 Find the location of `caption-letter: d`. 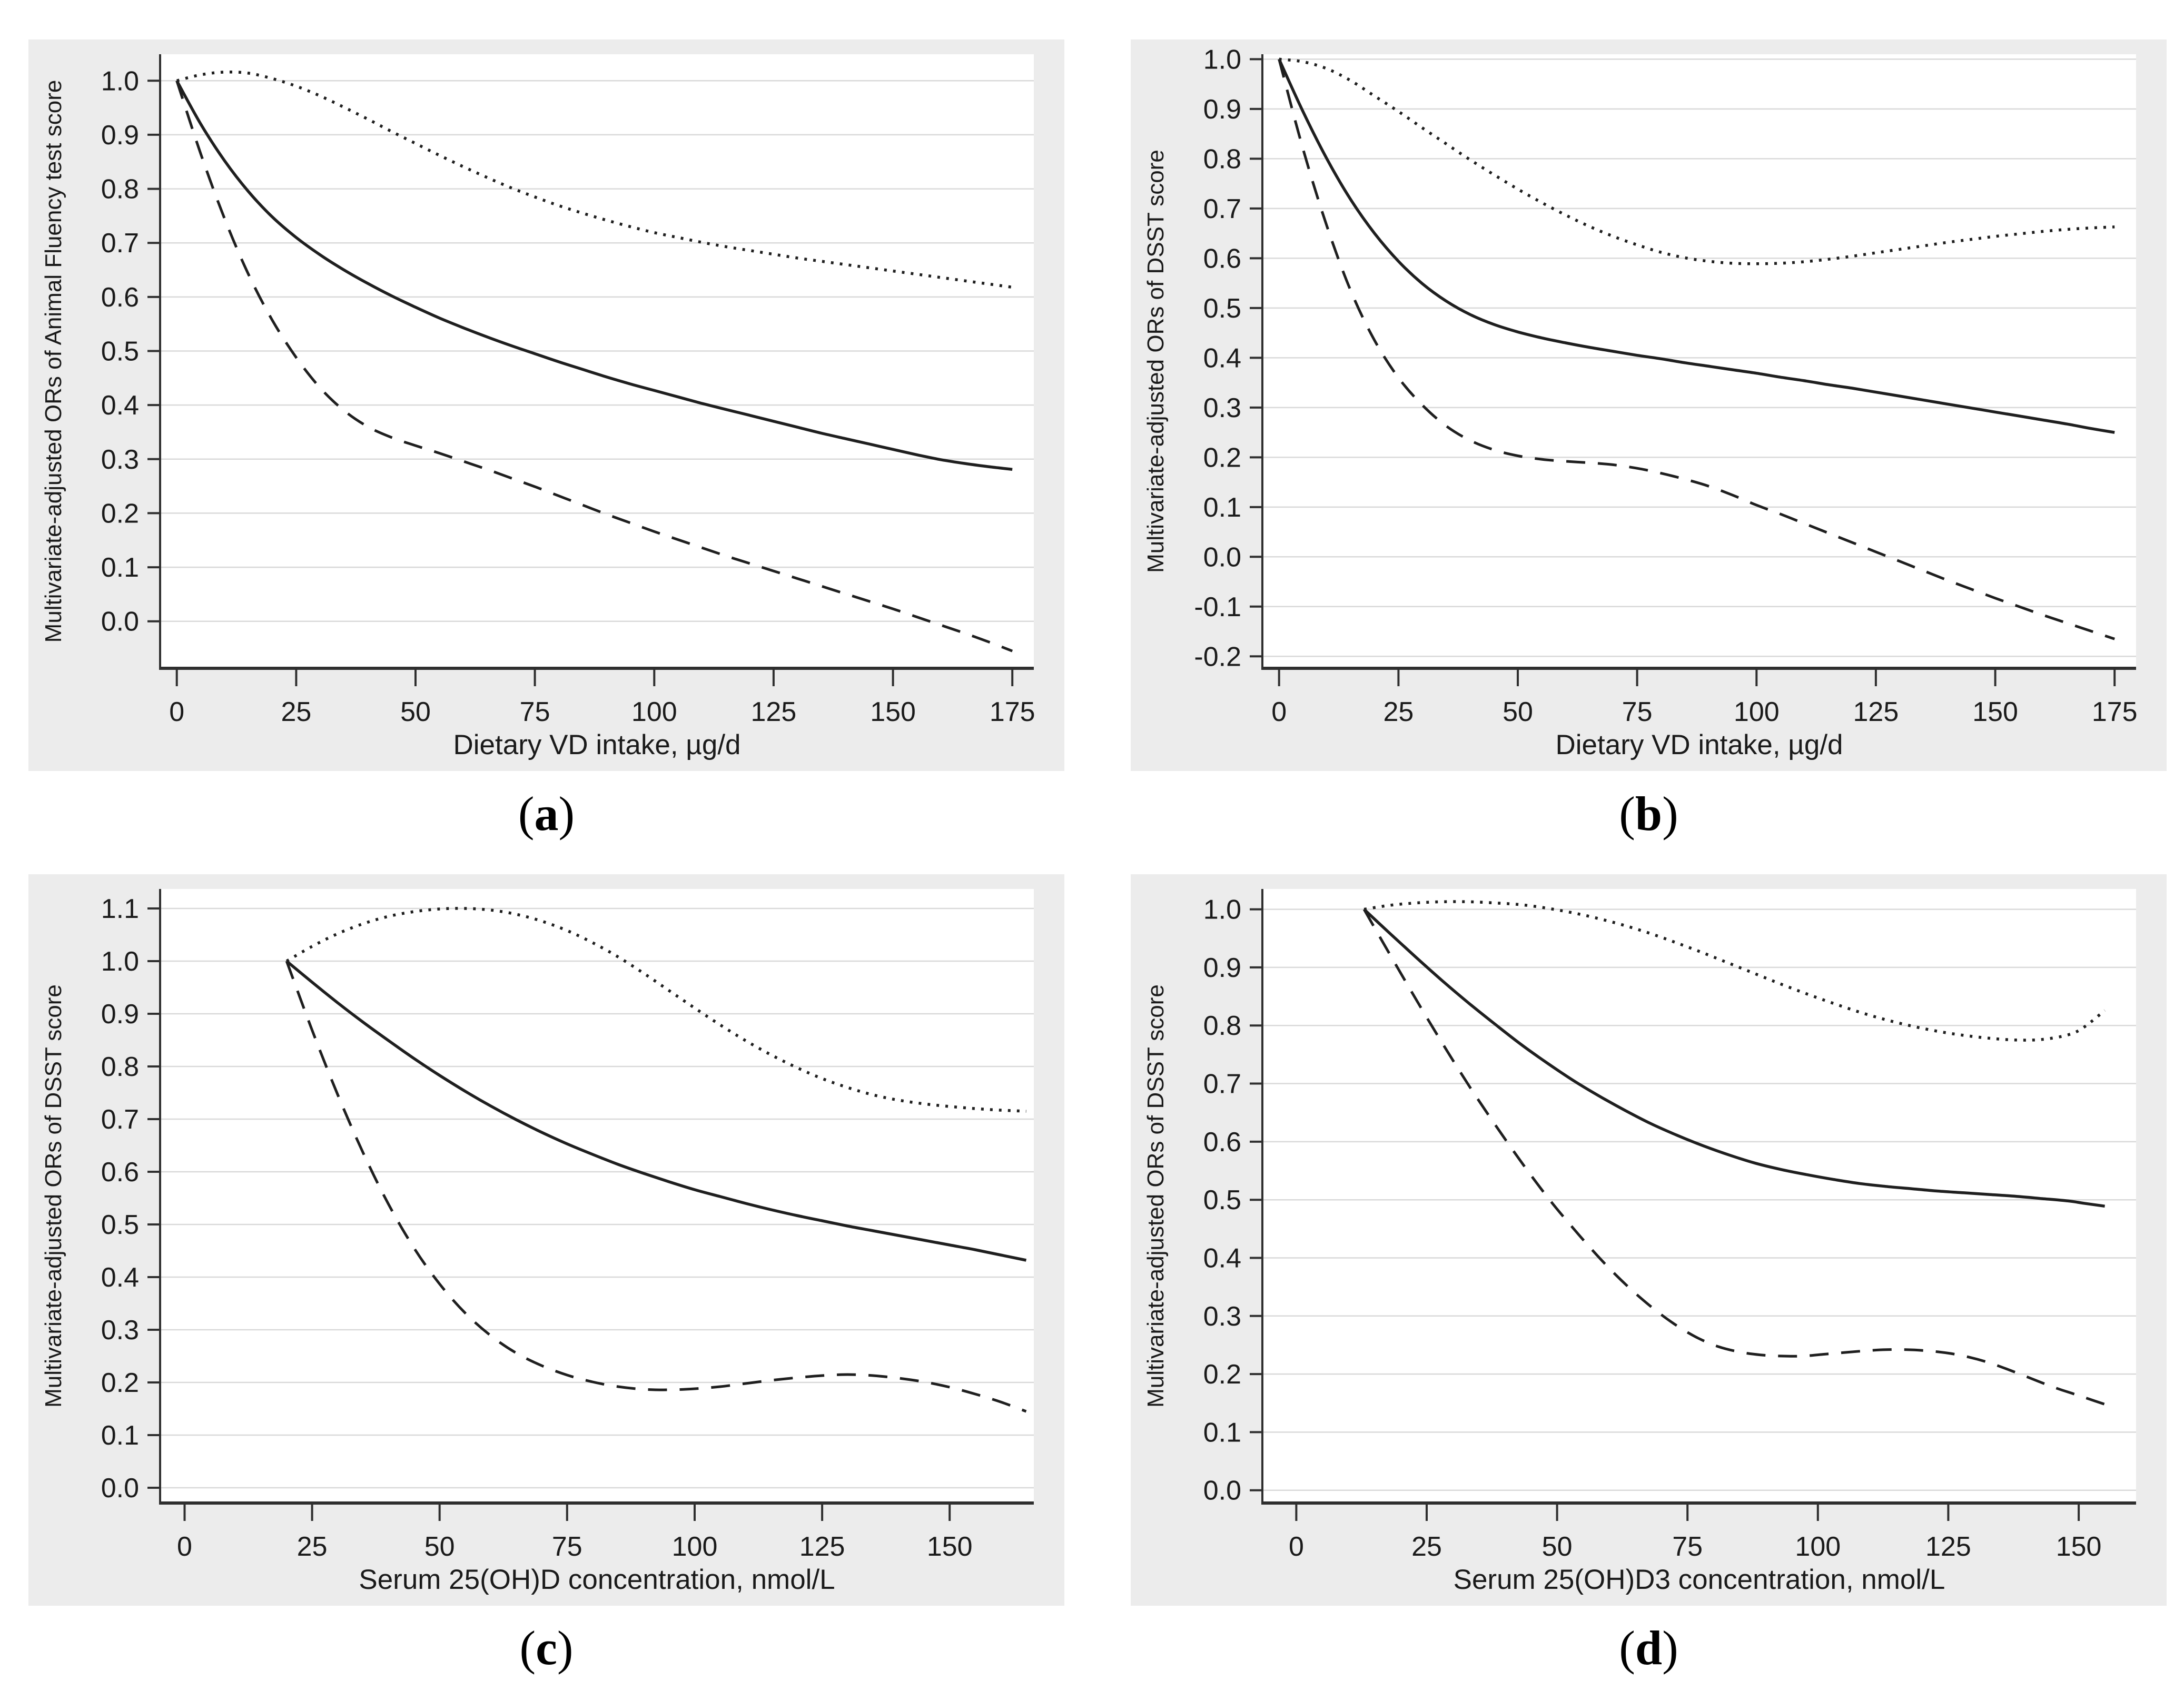

caption-letter: d is located at coordinates (1649, 1648).